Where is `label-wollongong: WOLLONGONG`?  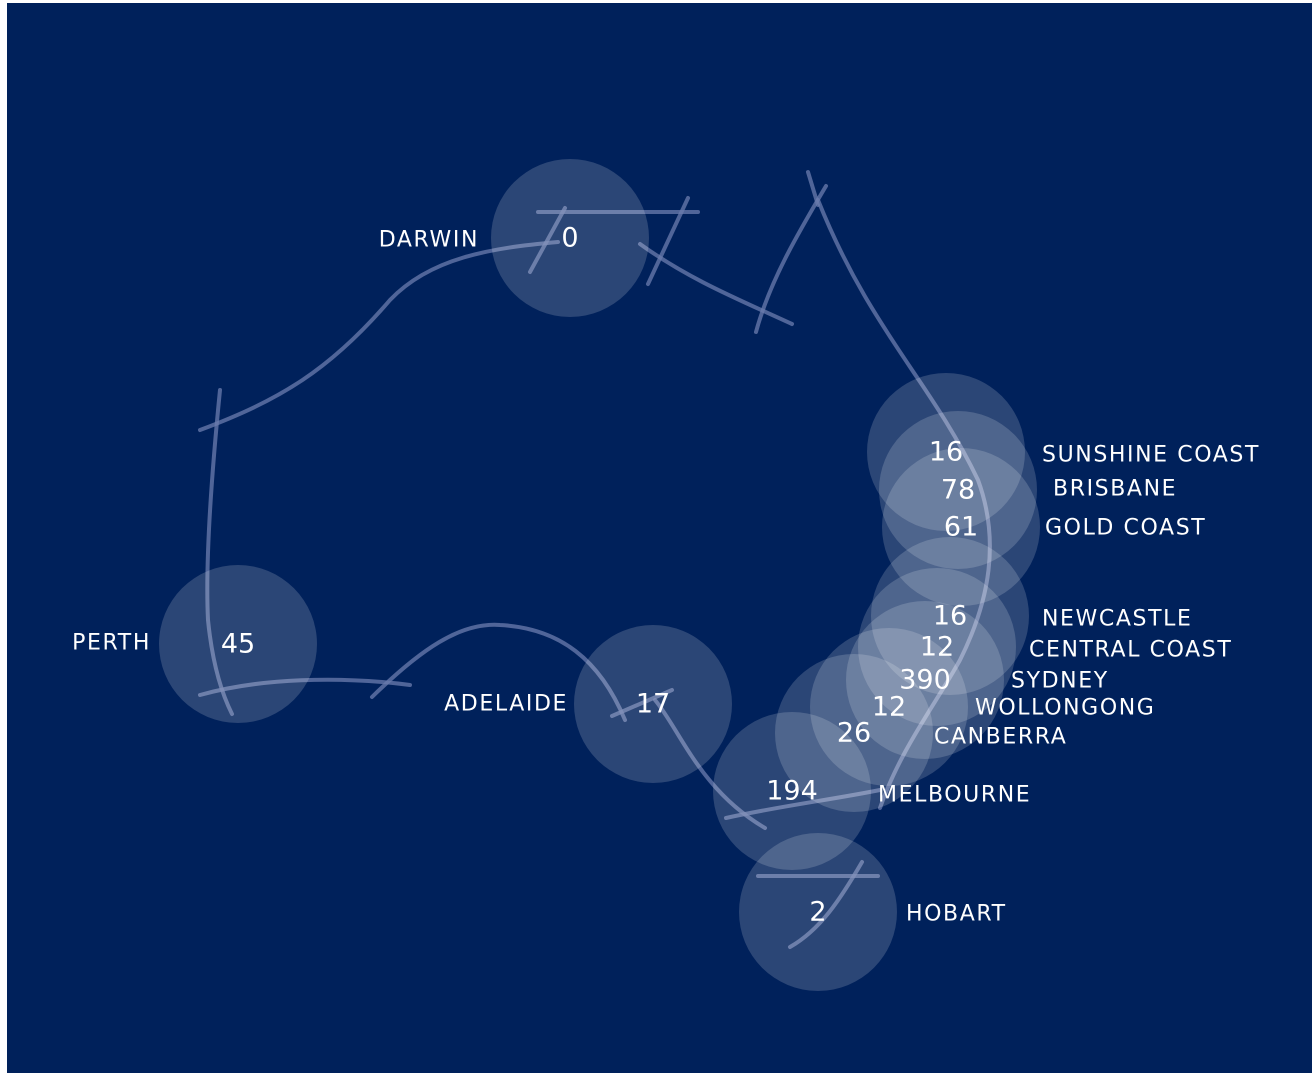
label-wollongong: WOLLONGONG is located at coordinates (1065, 708).